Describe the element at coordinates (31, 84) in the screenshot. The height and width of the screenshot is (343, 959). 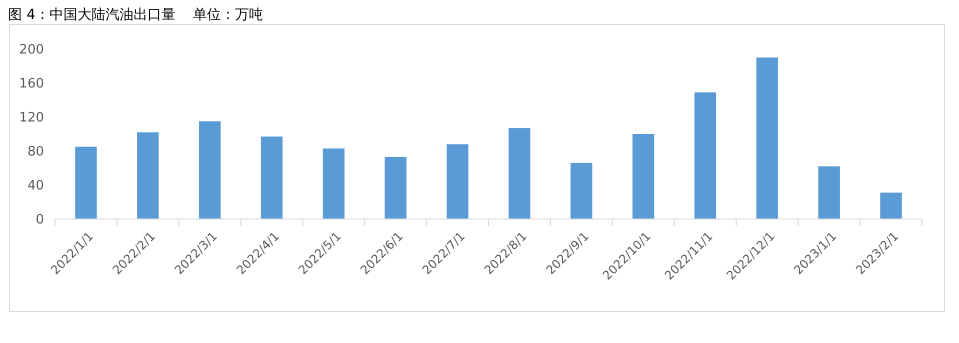
I see `y-tick-label: 160` at that location.